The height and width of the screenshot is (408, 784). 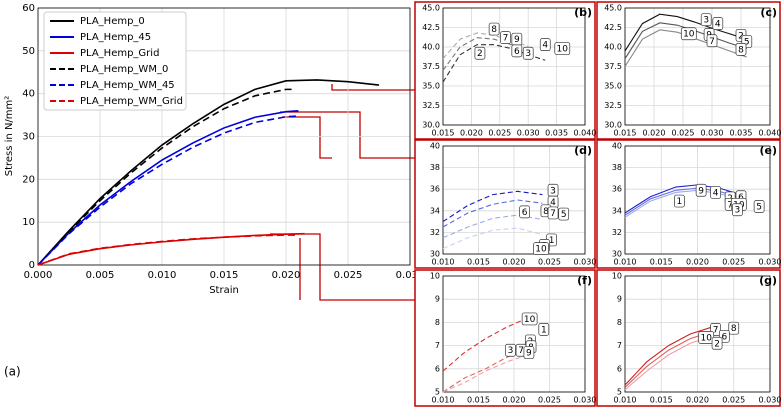 I want to click on y-tick-label: 30.0, so click(x=613, y=125).